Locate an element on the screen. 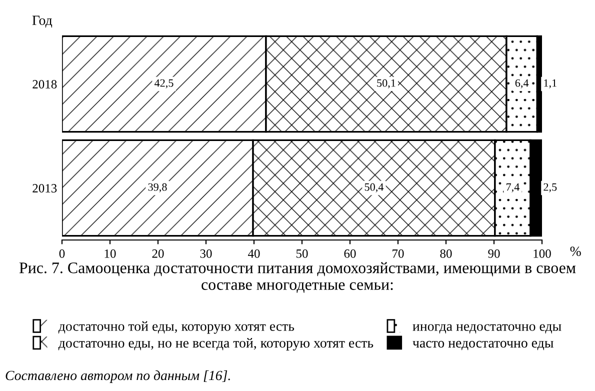 The height and width of the screenshot is (391, 595). x-tick-label: 20 is located at coordinates (158, 253).